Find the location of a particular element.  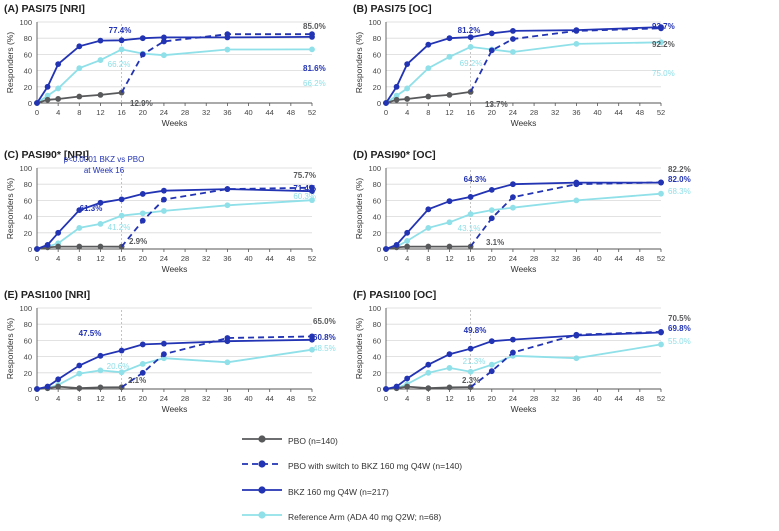

x-tick-label: 52 is located at coordinates (312, 398).